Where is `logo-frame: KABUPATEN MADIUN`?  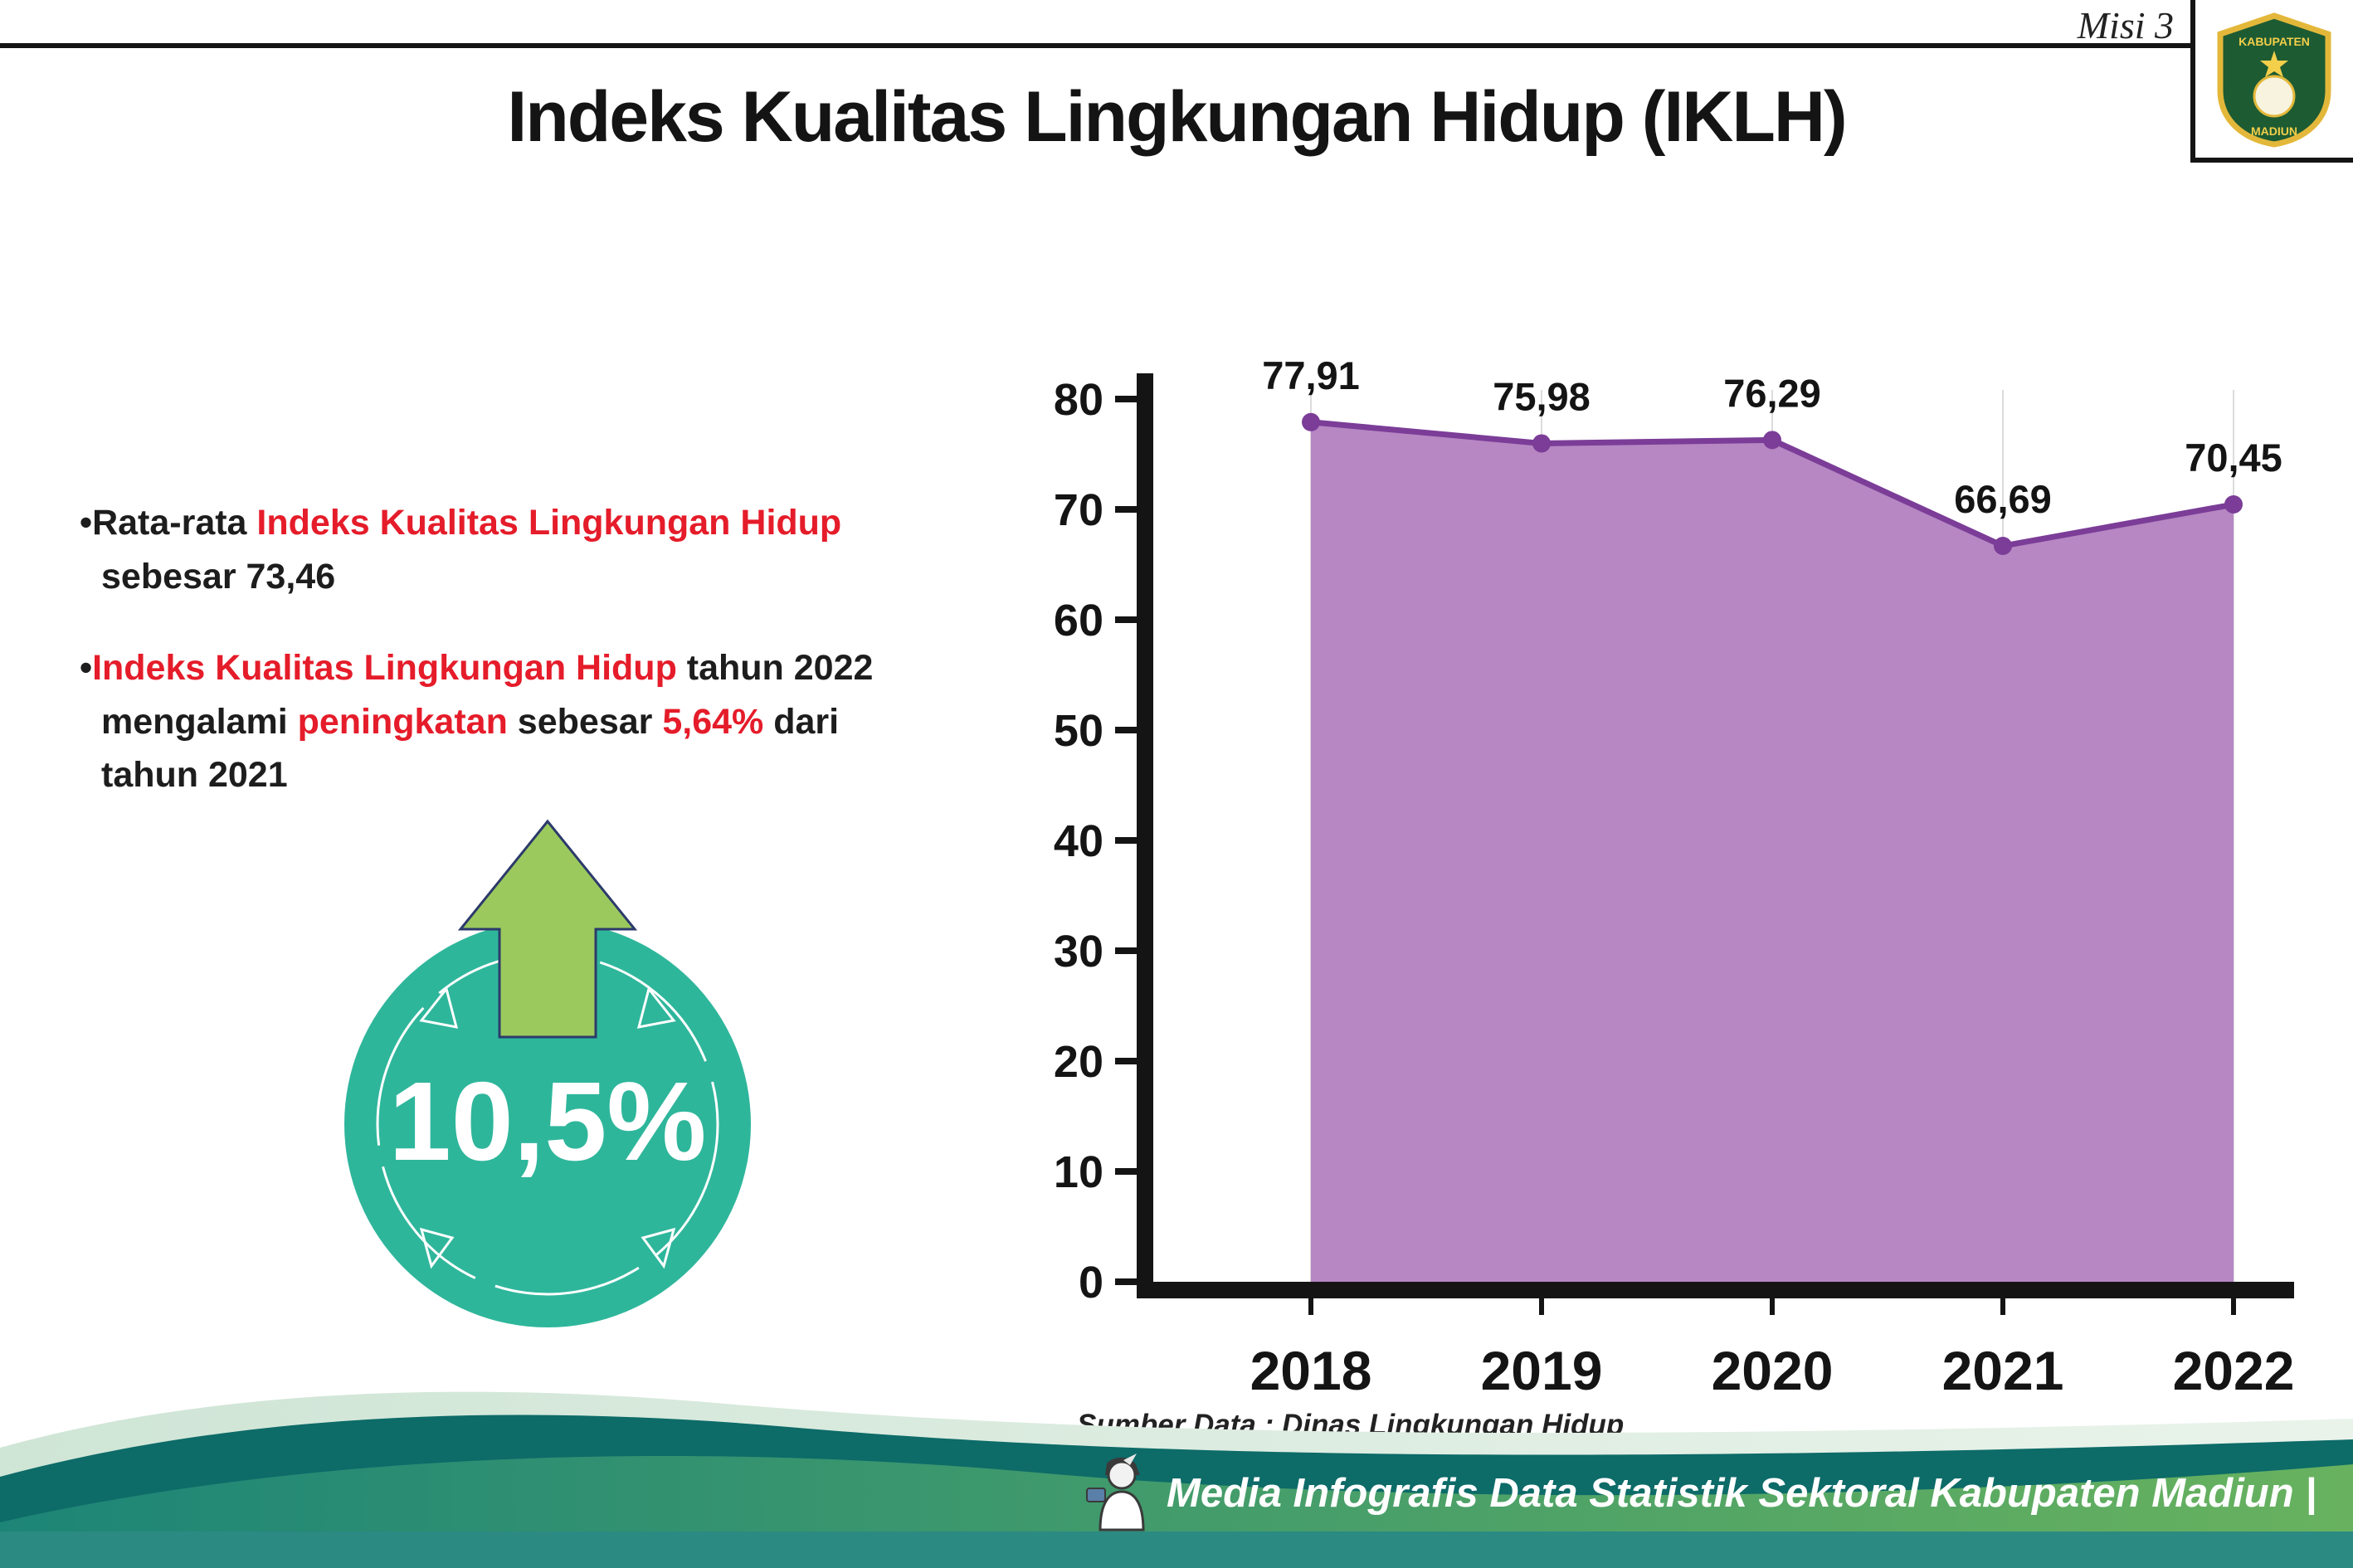
logo-frame: KABUPATEN MADIUN is located at coordinates (2271, 81).